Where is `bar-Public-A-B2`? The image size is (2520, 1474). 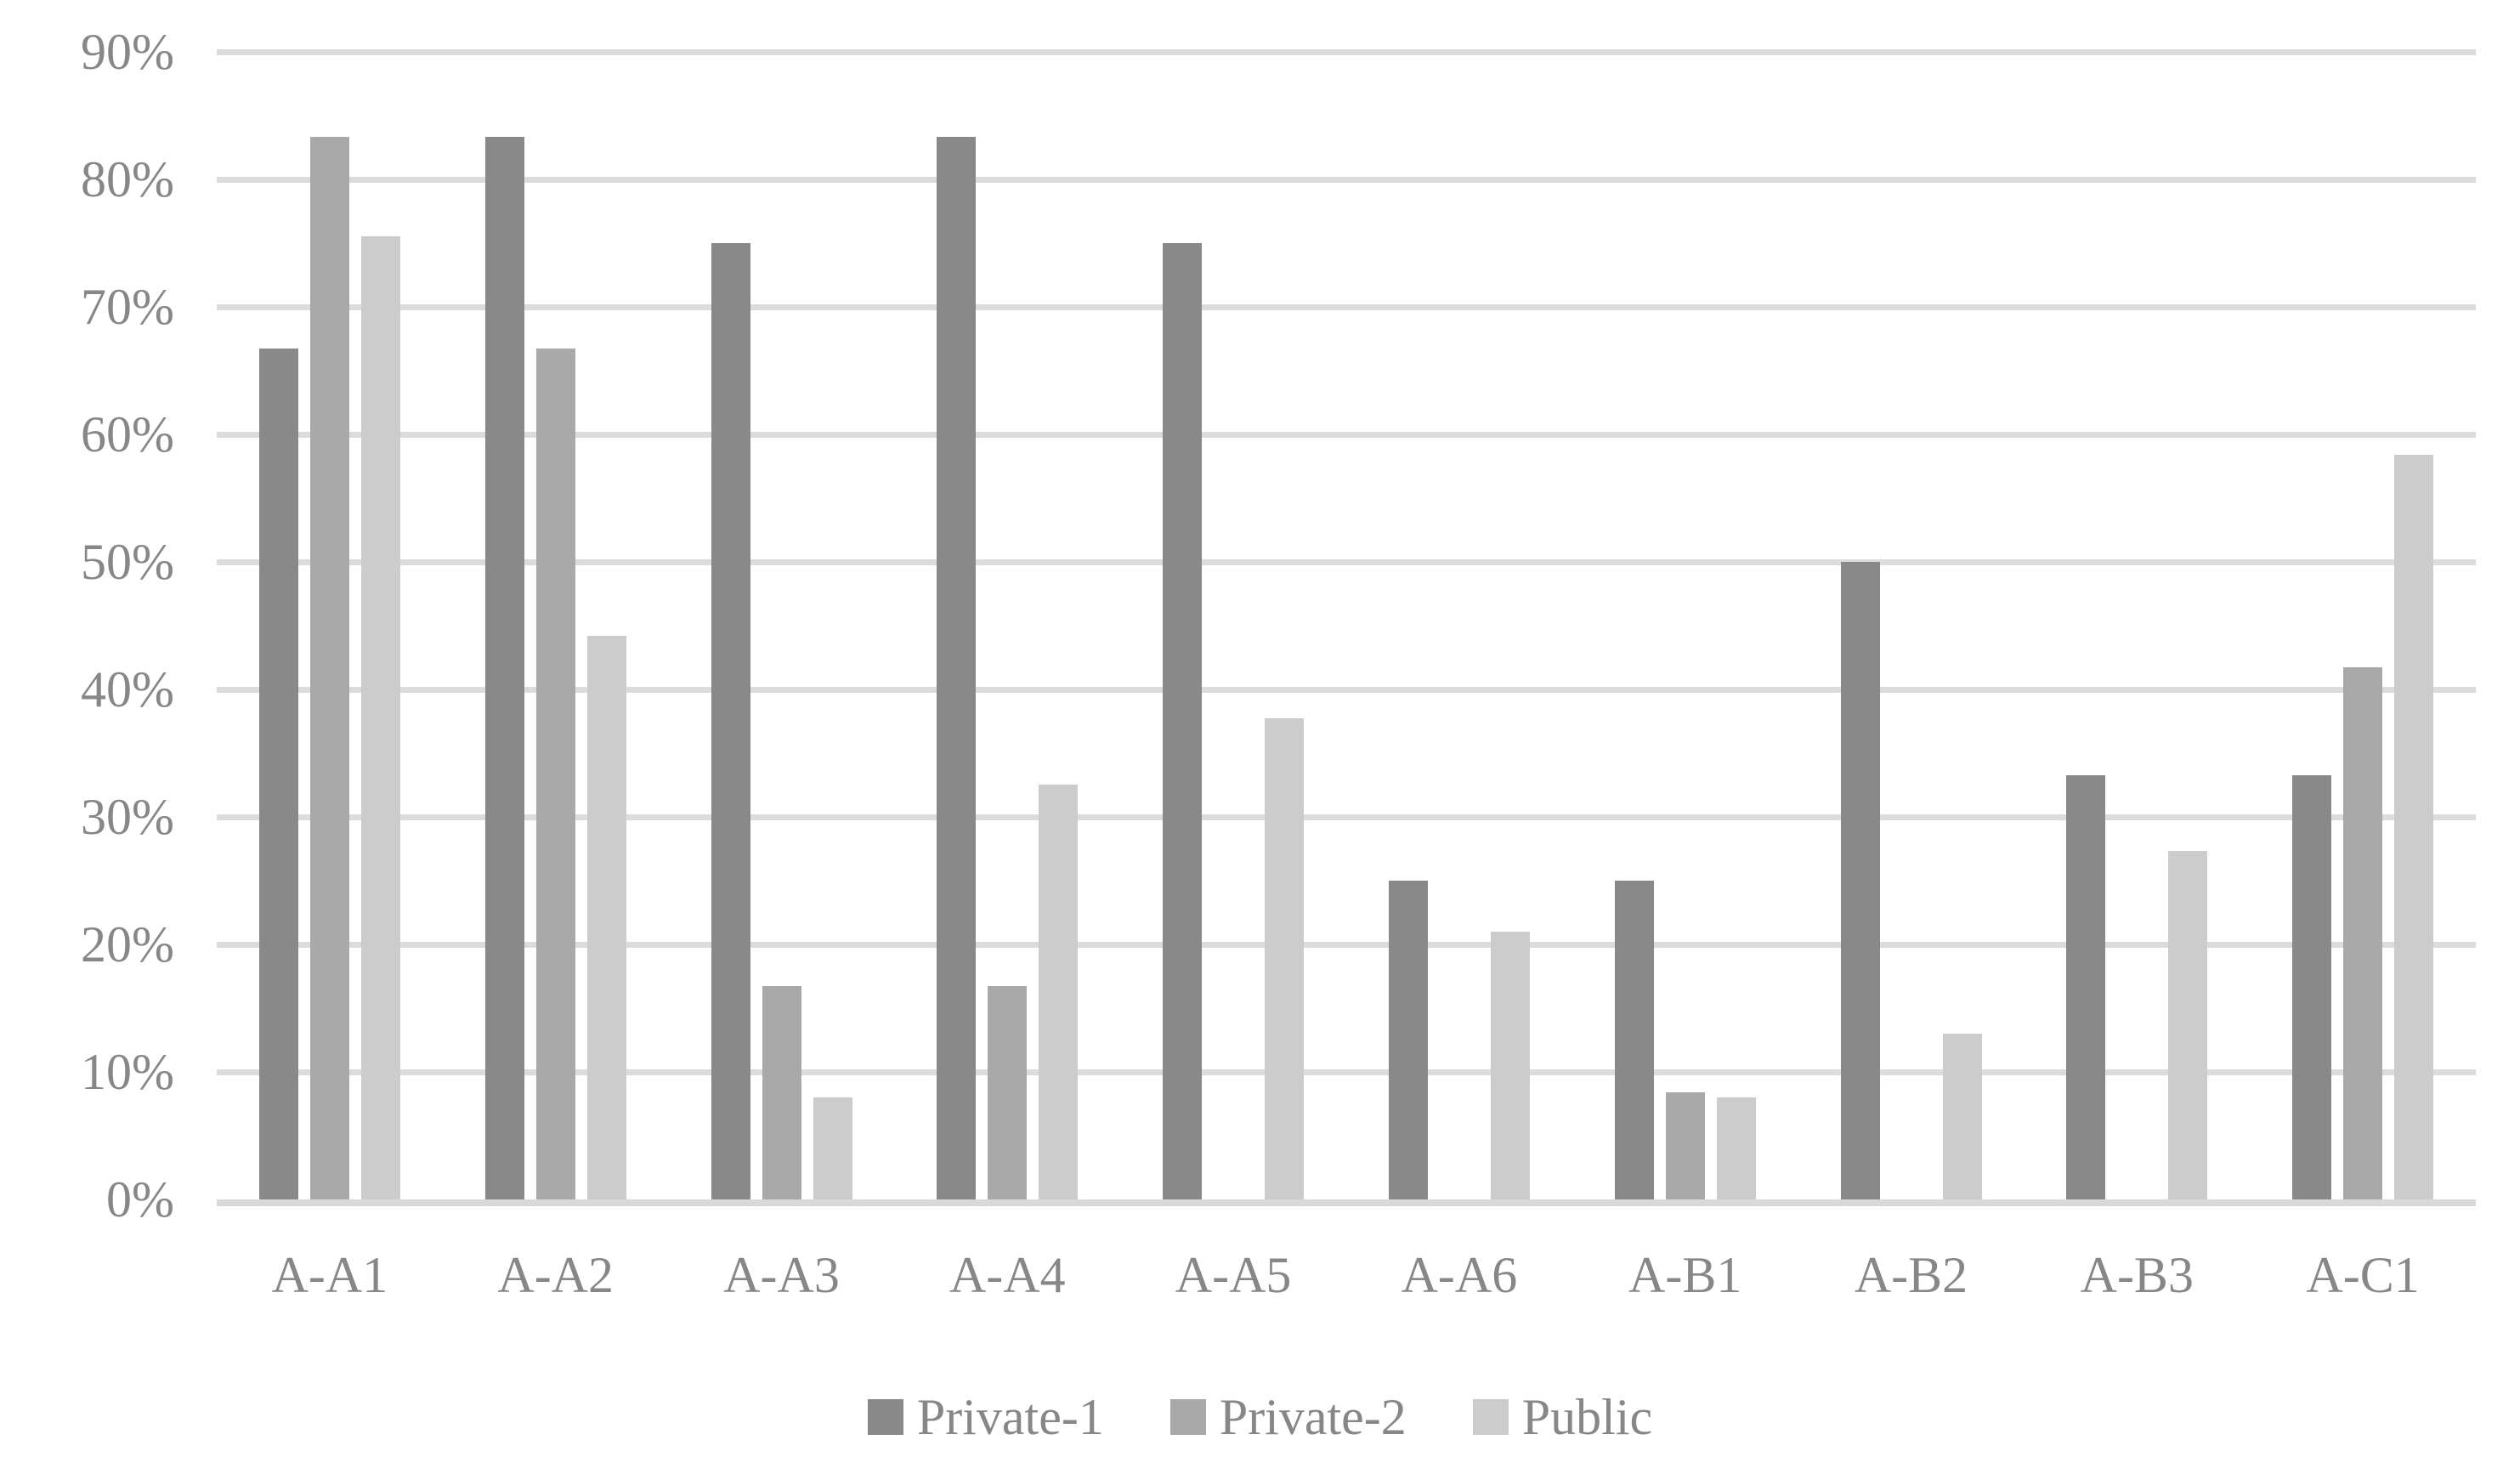 bar-Public-A-B2 is located at coordinates (1962, 1116).